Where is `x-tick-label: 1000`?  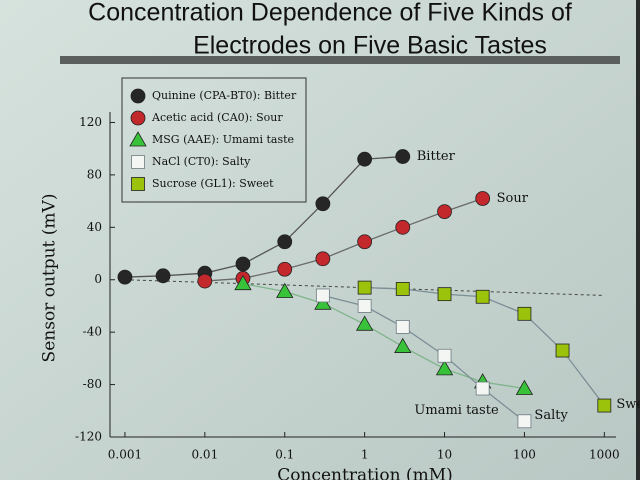
x-tick-label: 1000 is located at coordinates (604, 455).